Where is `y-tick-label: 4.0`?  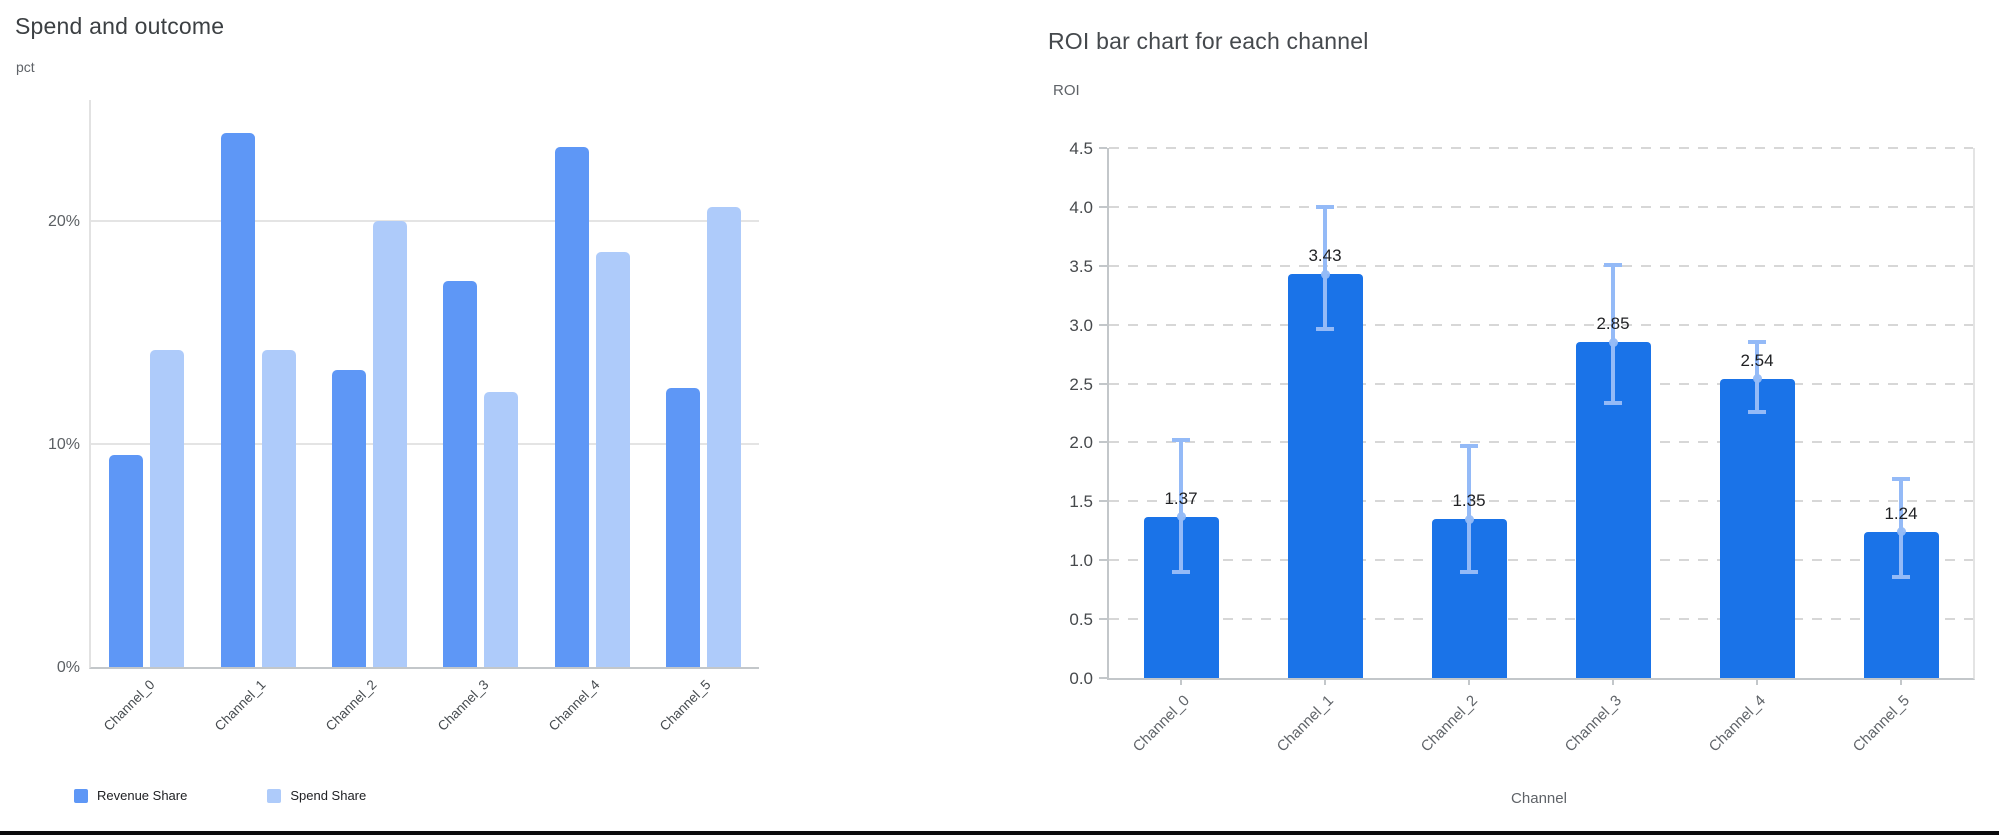
y-tick-label: 4.0 is located at coordinates (1081, 207).